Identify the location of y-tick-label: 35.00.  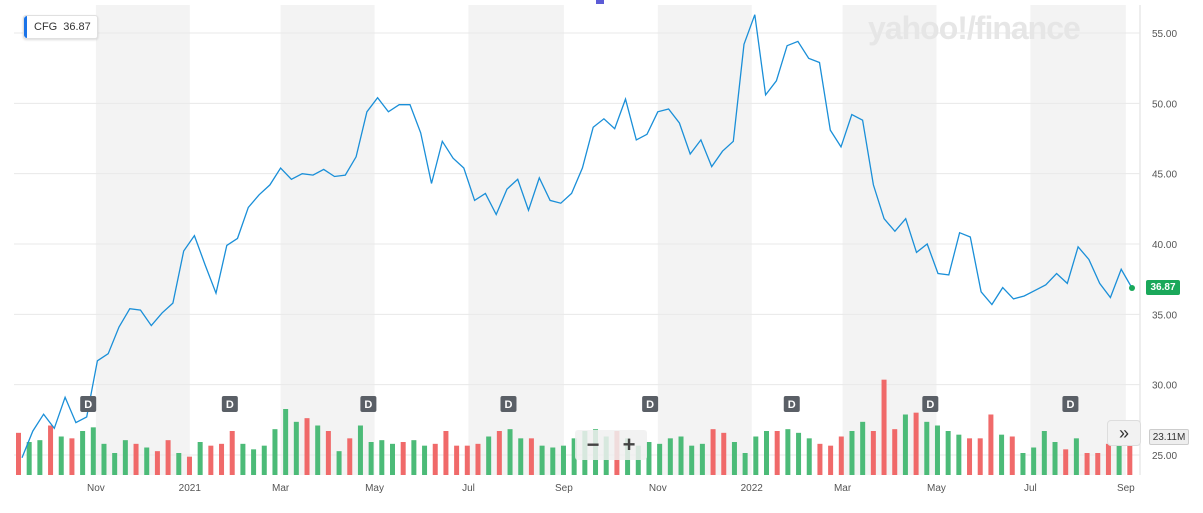
(1164, 315).